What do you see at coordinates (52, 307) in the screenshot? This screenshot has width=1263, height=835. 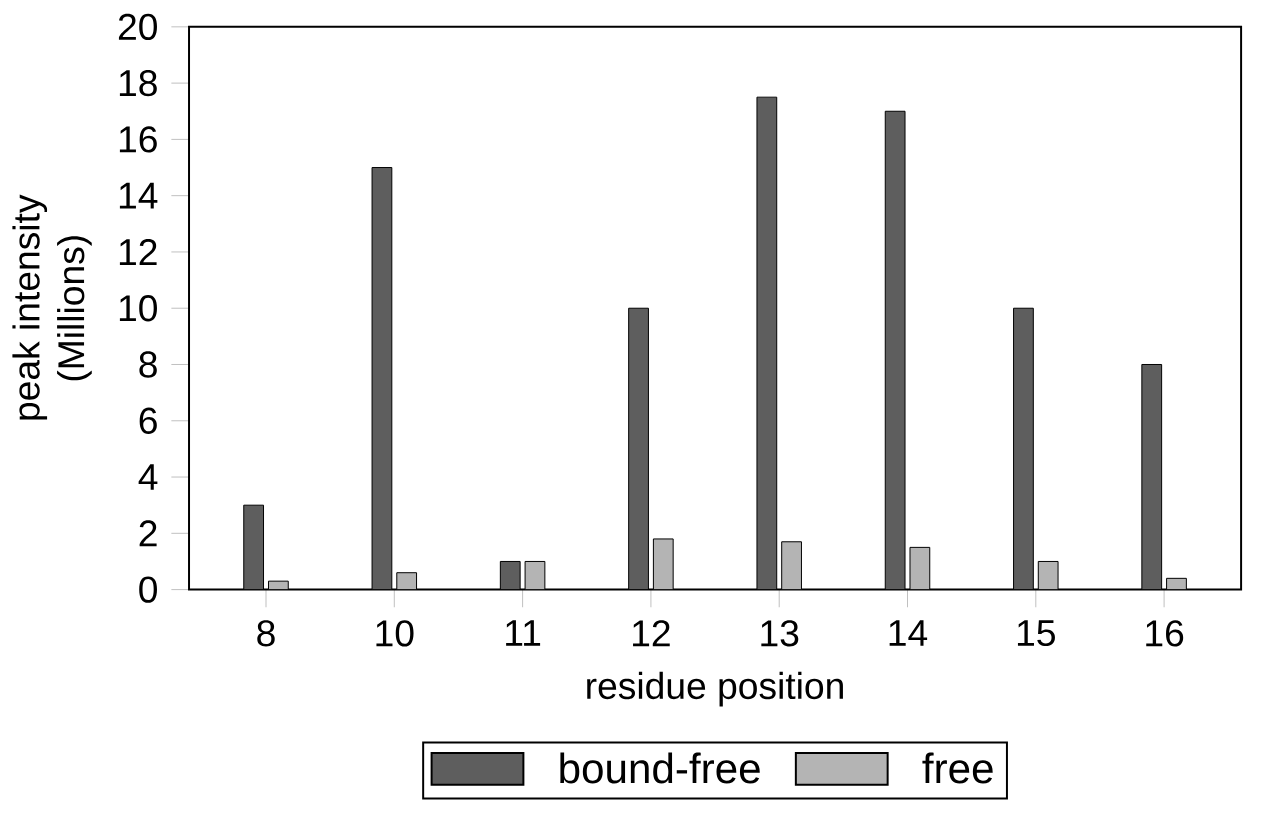 I see `y-axis-title: peak intensity (Millions)` at bounding box center [52, 307].